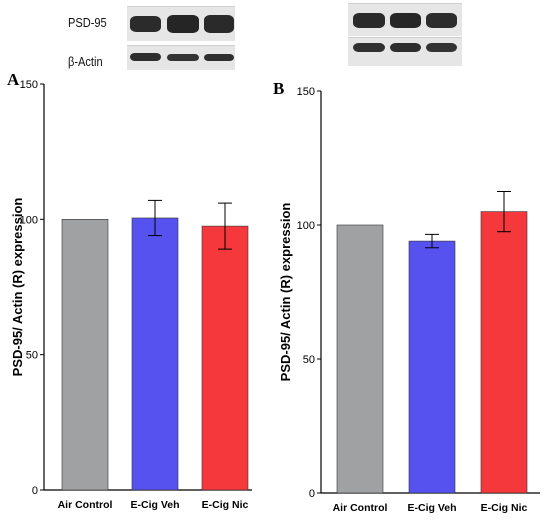 The image size is (550, 522). I want to click on y-tick-label-b-2: 100, so click(306, 226).